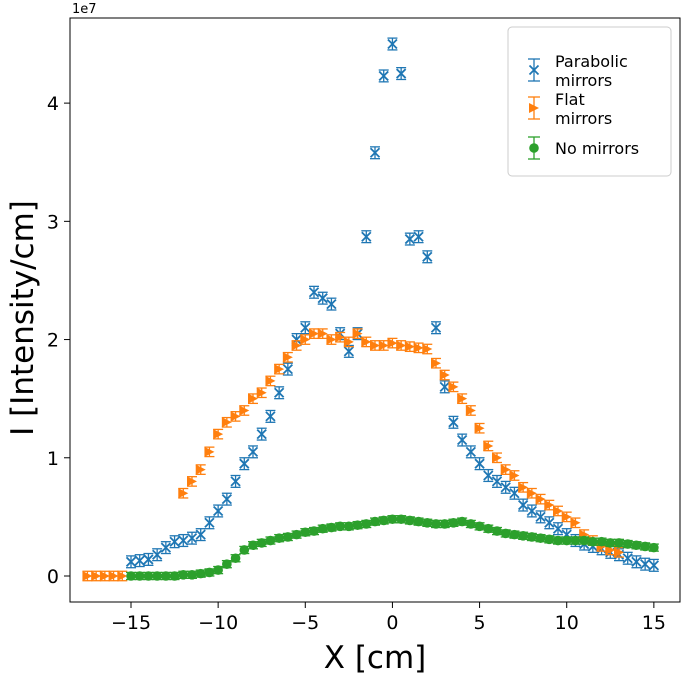 This screenshot has height=680, width=685. Describe the element at coordinates (480, 623) in the screenshot. I see `x-tick-label: 5` at that location.